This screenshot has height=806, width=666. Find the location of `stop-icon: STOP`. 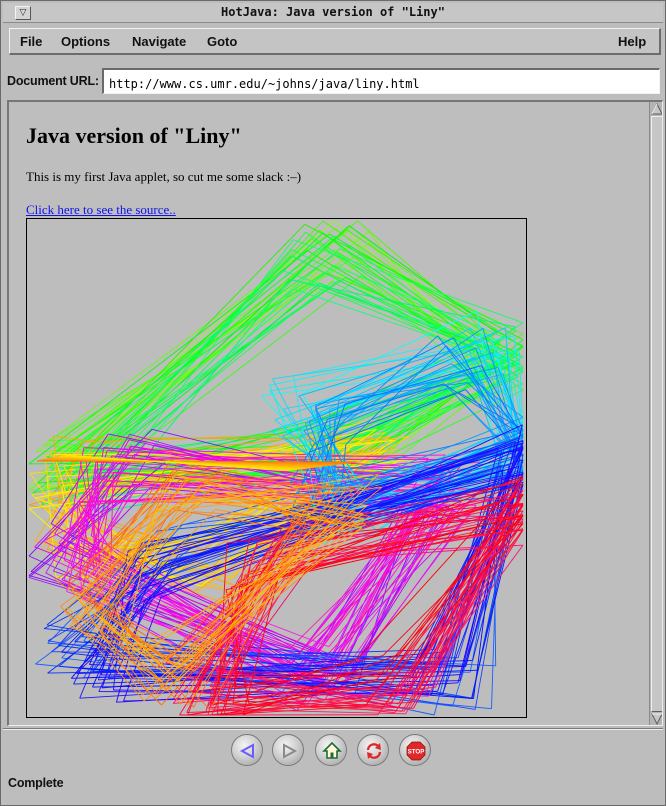

stop-icon: STOP is located at coordinates (416, 751).